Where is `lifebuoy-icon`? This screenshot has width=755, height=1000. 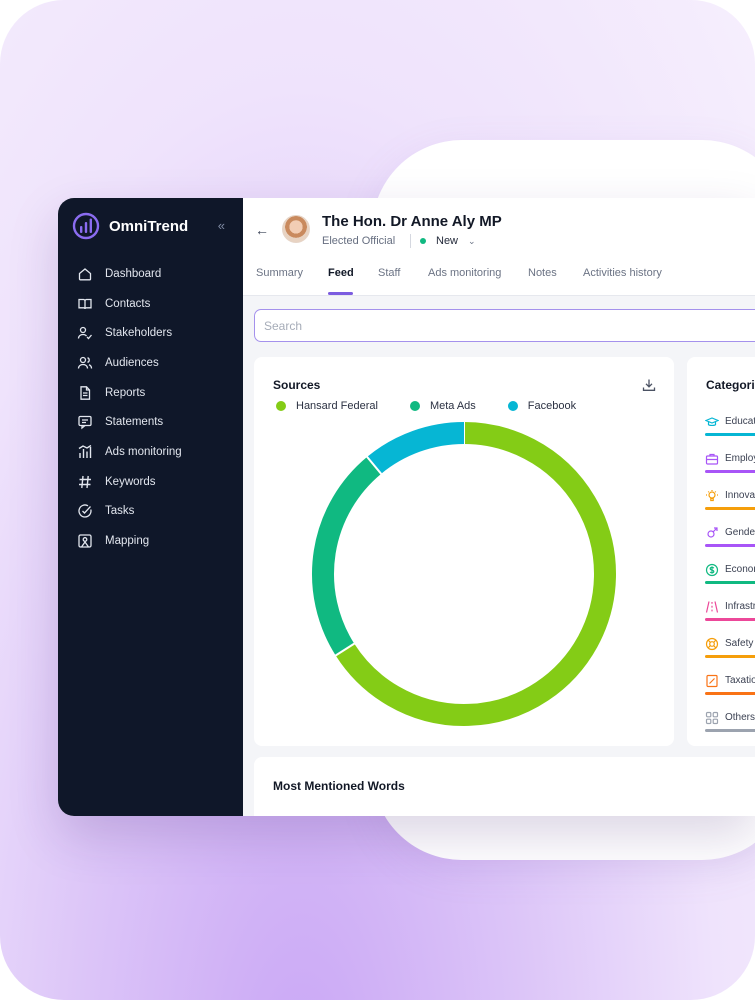 lifebuoy-icon is located at coordinates (712, 644).